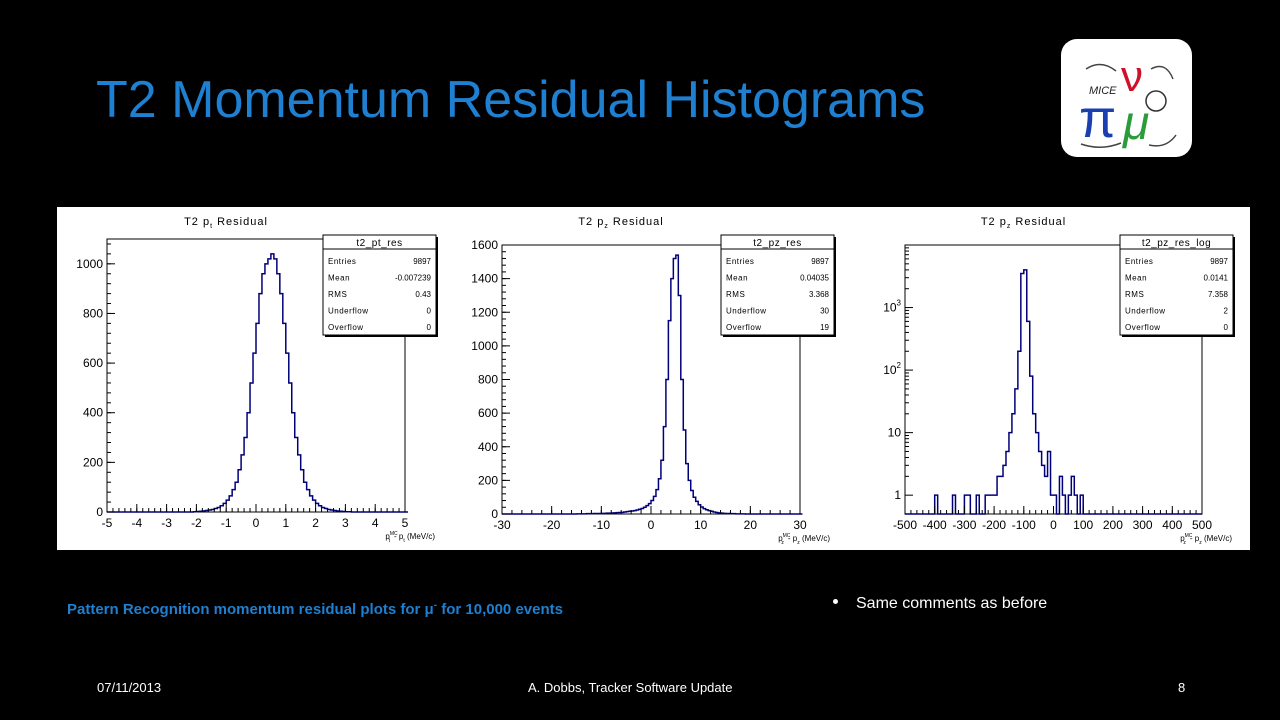 This screenshot has height=720, width=1280. Describe the element at coordinates (484, 245) in the screenshot. I see `y-tick-label: 1600` at that location.